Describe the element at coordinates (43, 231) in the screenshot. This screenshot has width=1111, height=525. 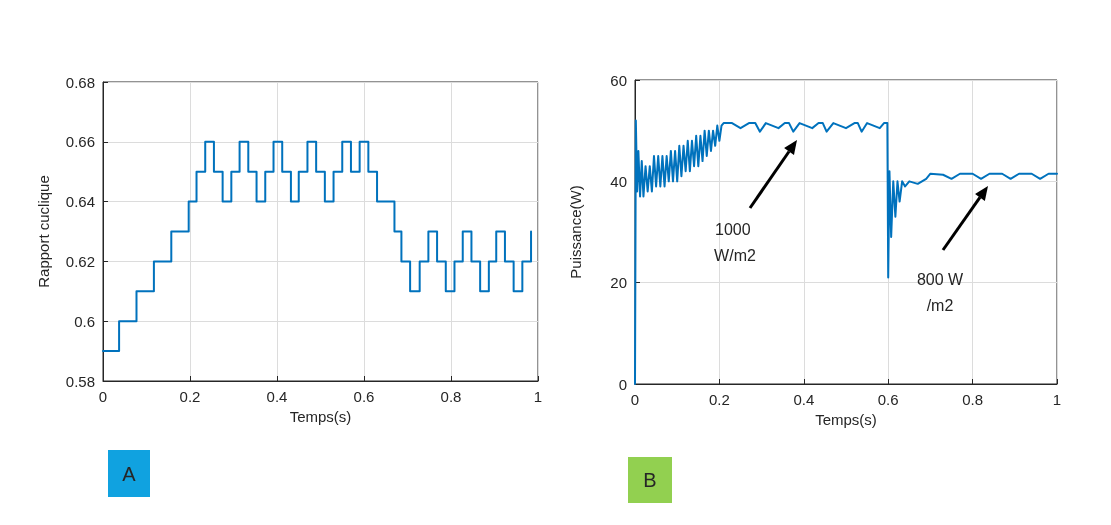
I see `y-axis-title: Rapport cuclique` at that location.